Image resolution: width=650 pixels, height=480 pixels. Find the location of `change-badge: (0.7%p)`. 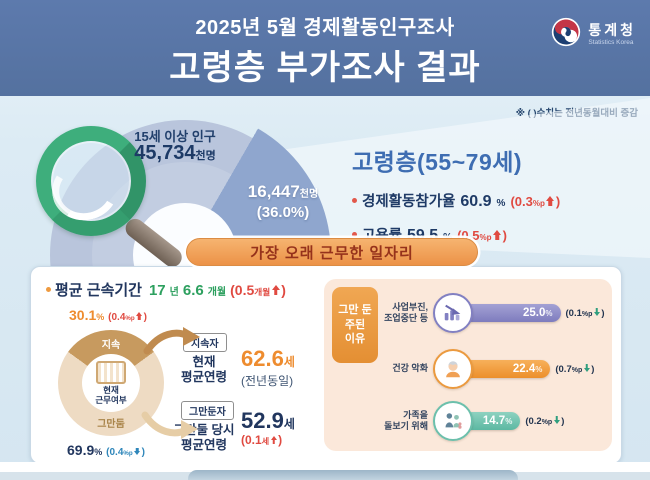

change-badge: (0.7%p) is located at coordinates (575, 369).